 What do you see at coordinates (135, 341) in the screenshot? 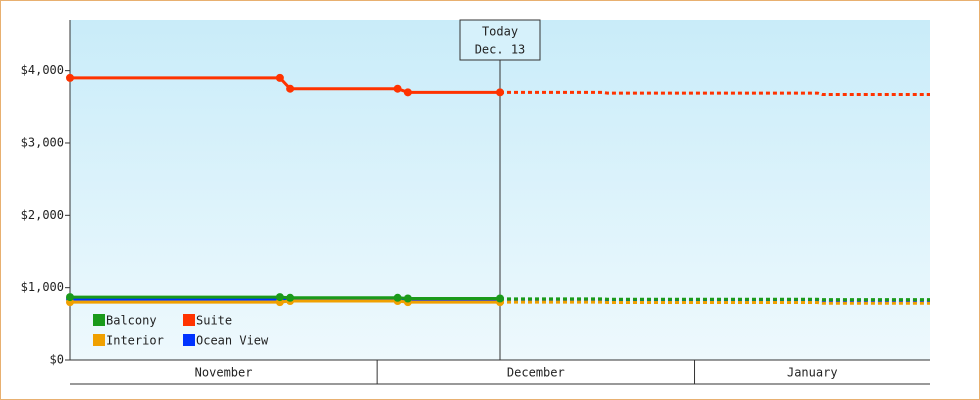
I see `legend-label: Interior` at bounding box center [135, 341].